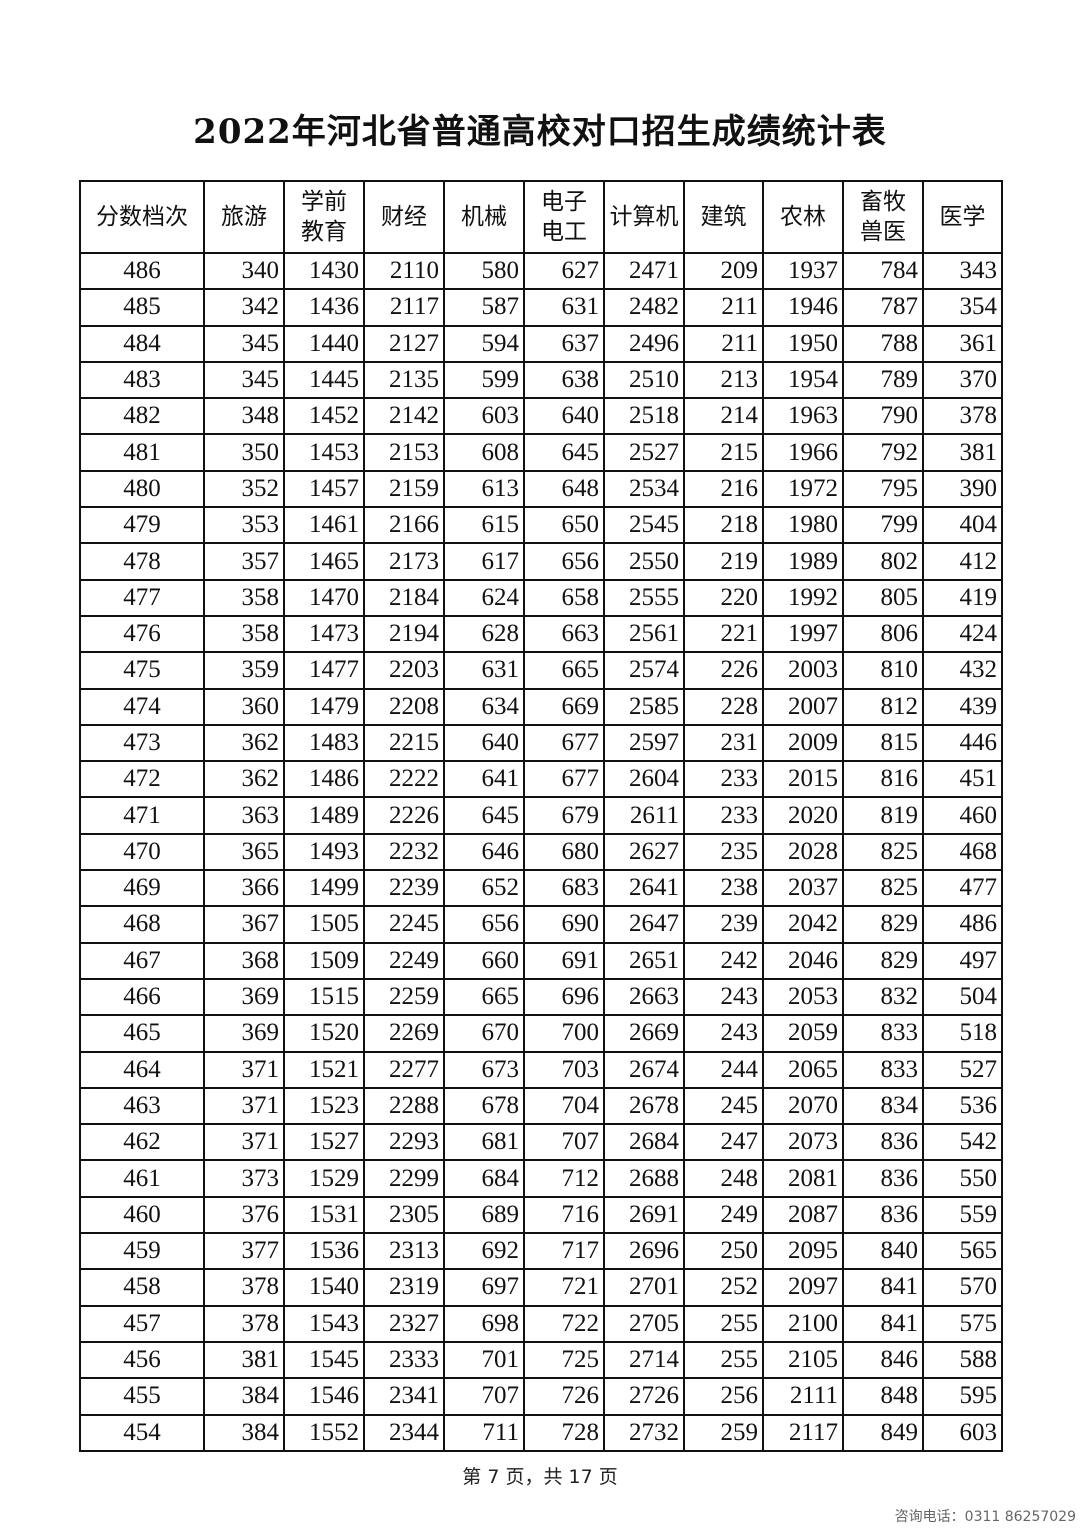  I want to click on score-cell: 465, so click(142, 1033).